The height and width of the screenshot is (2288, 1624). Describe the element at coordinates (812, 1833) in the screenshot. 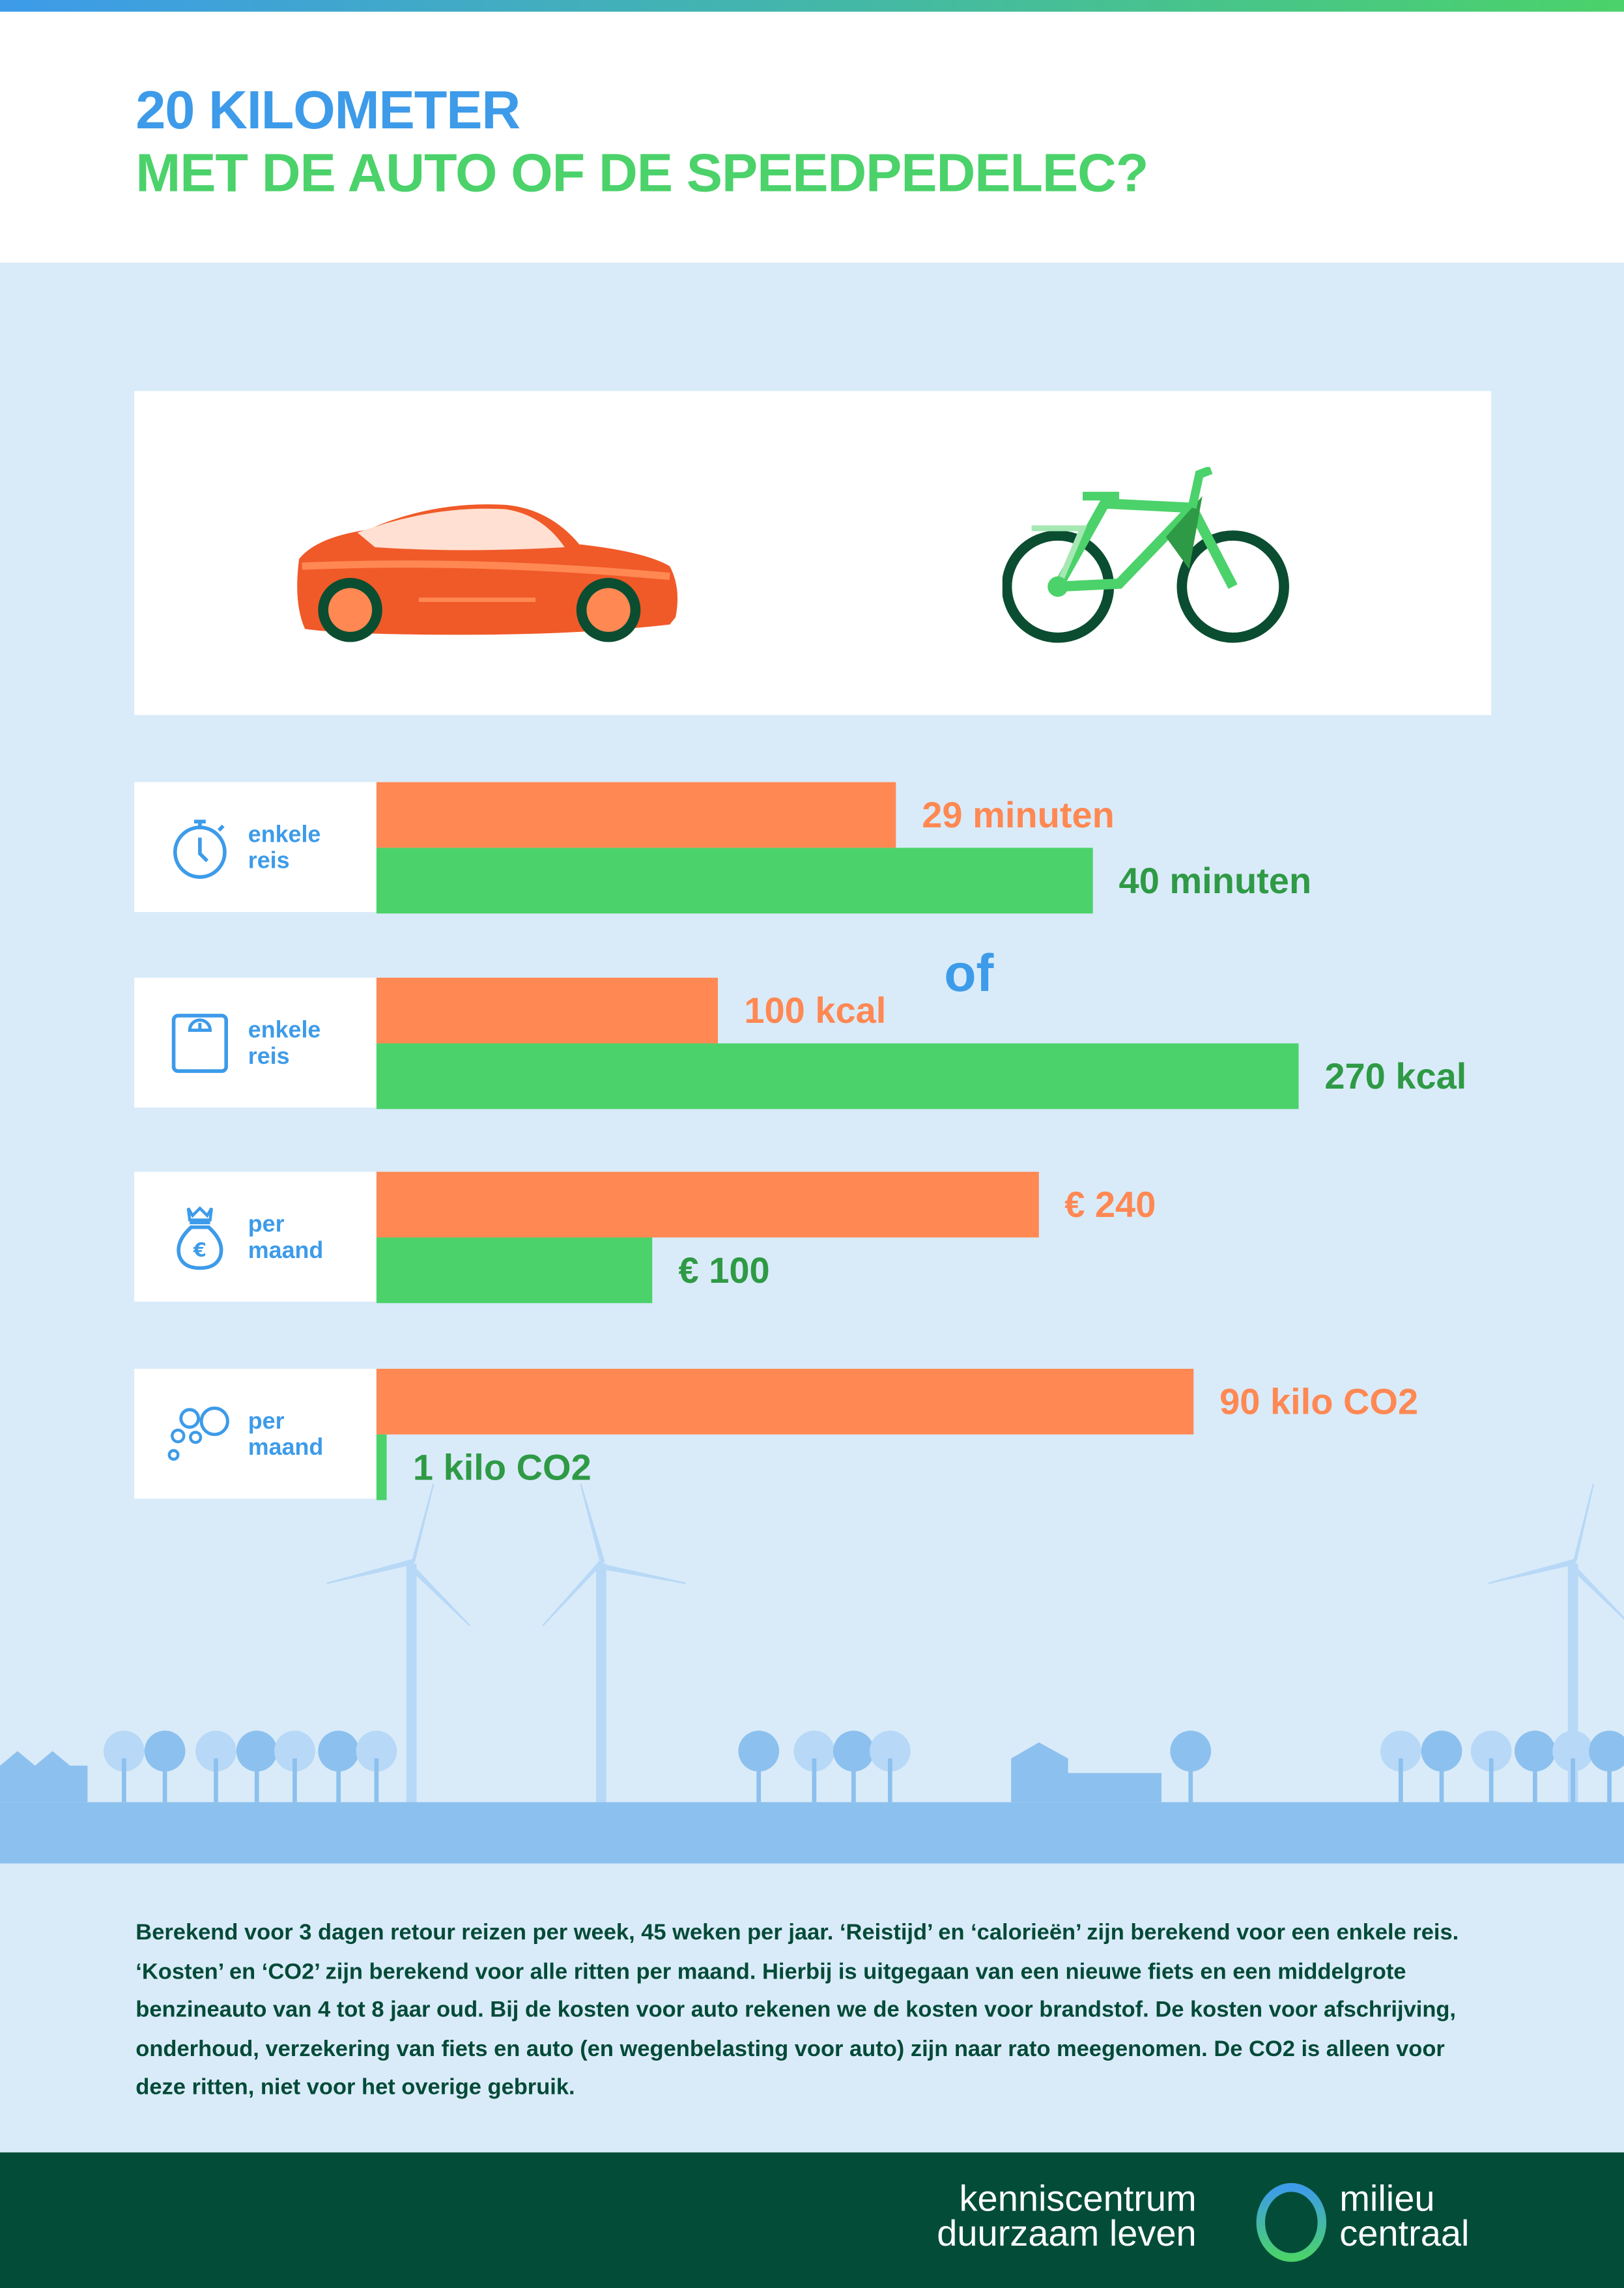

I see `ground` at that location.